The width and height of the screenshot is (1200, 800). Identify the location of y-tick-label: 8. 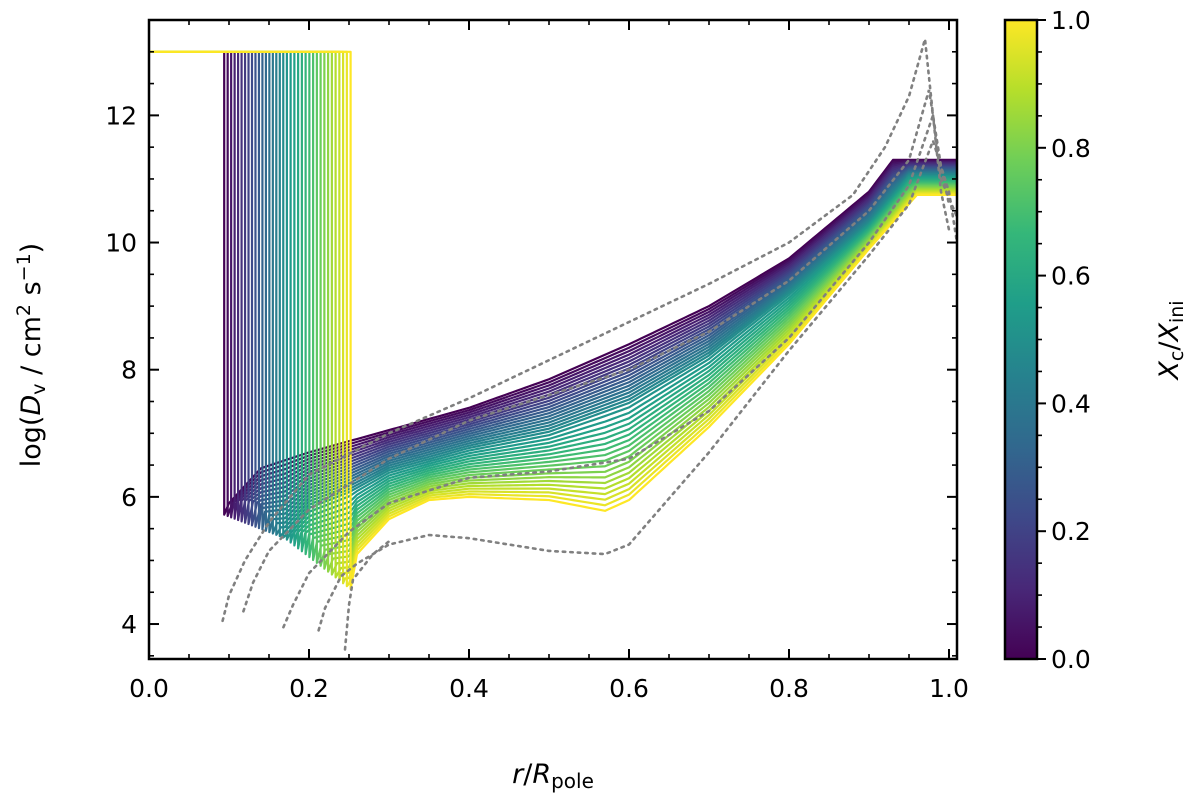
(129, 370).